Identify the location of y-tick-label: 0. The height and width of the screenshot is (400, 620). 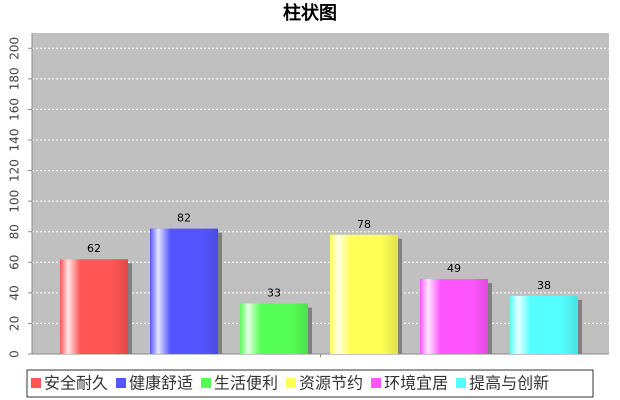
(15, 354).